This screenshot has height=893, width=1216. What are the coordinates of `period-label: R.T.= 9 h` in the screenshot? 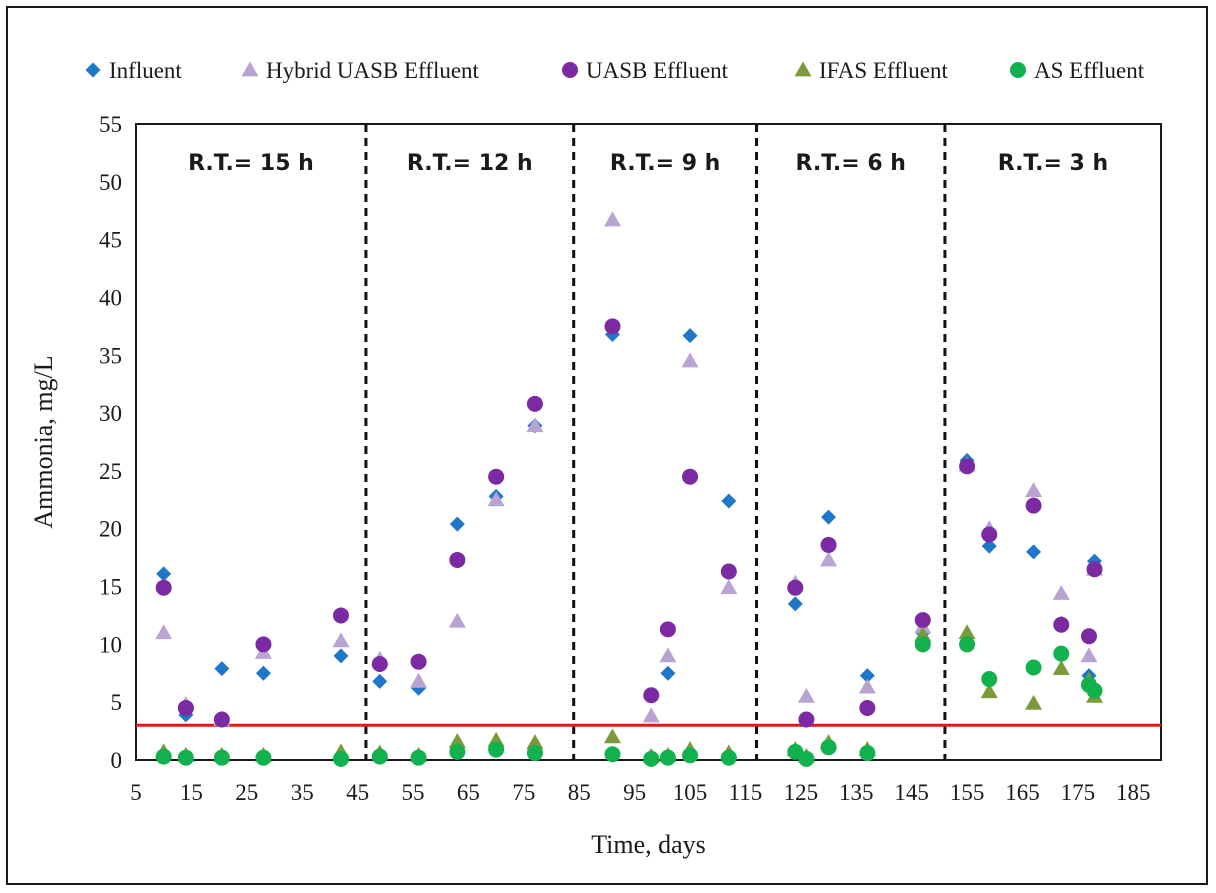 It's located at (665, 163).